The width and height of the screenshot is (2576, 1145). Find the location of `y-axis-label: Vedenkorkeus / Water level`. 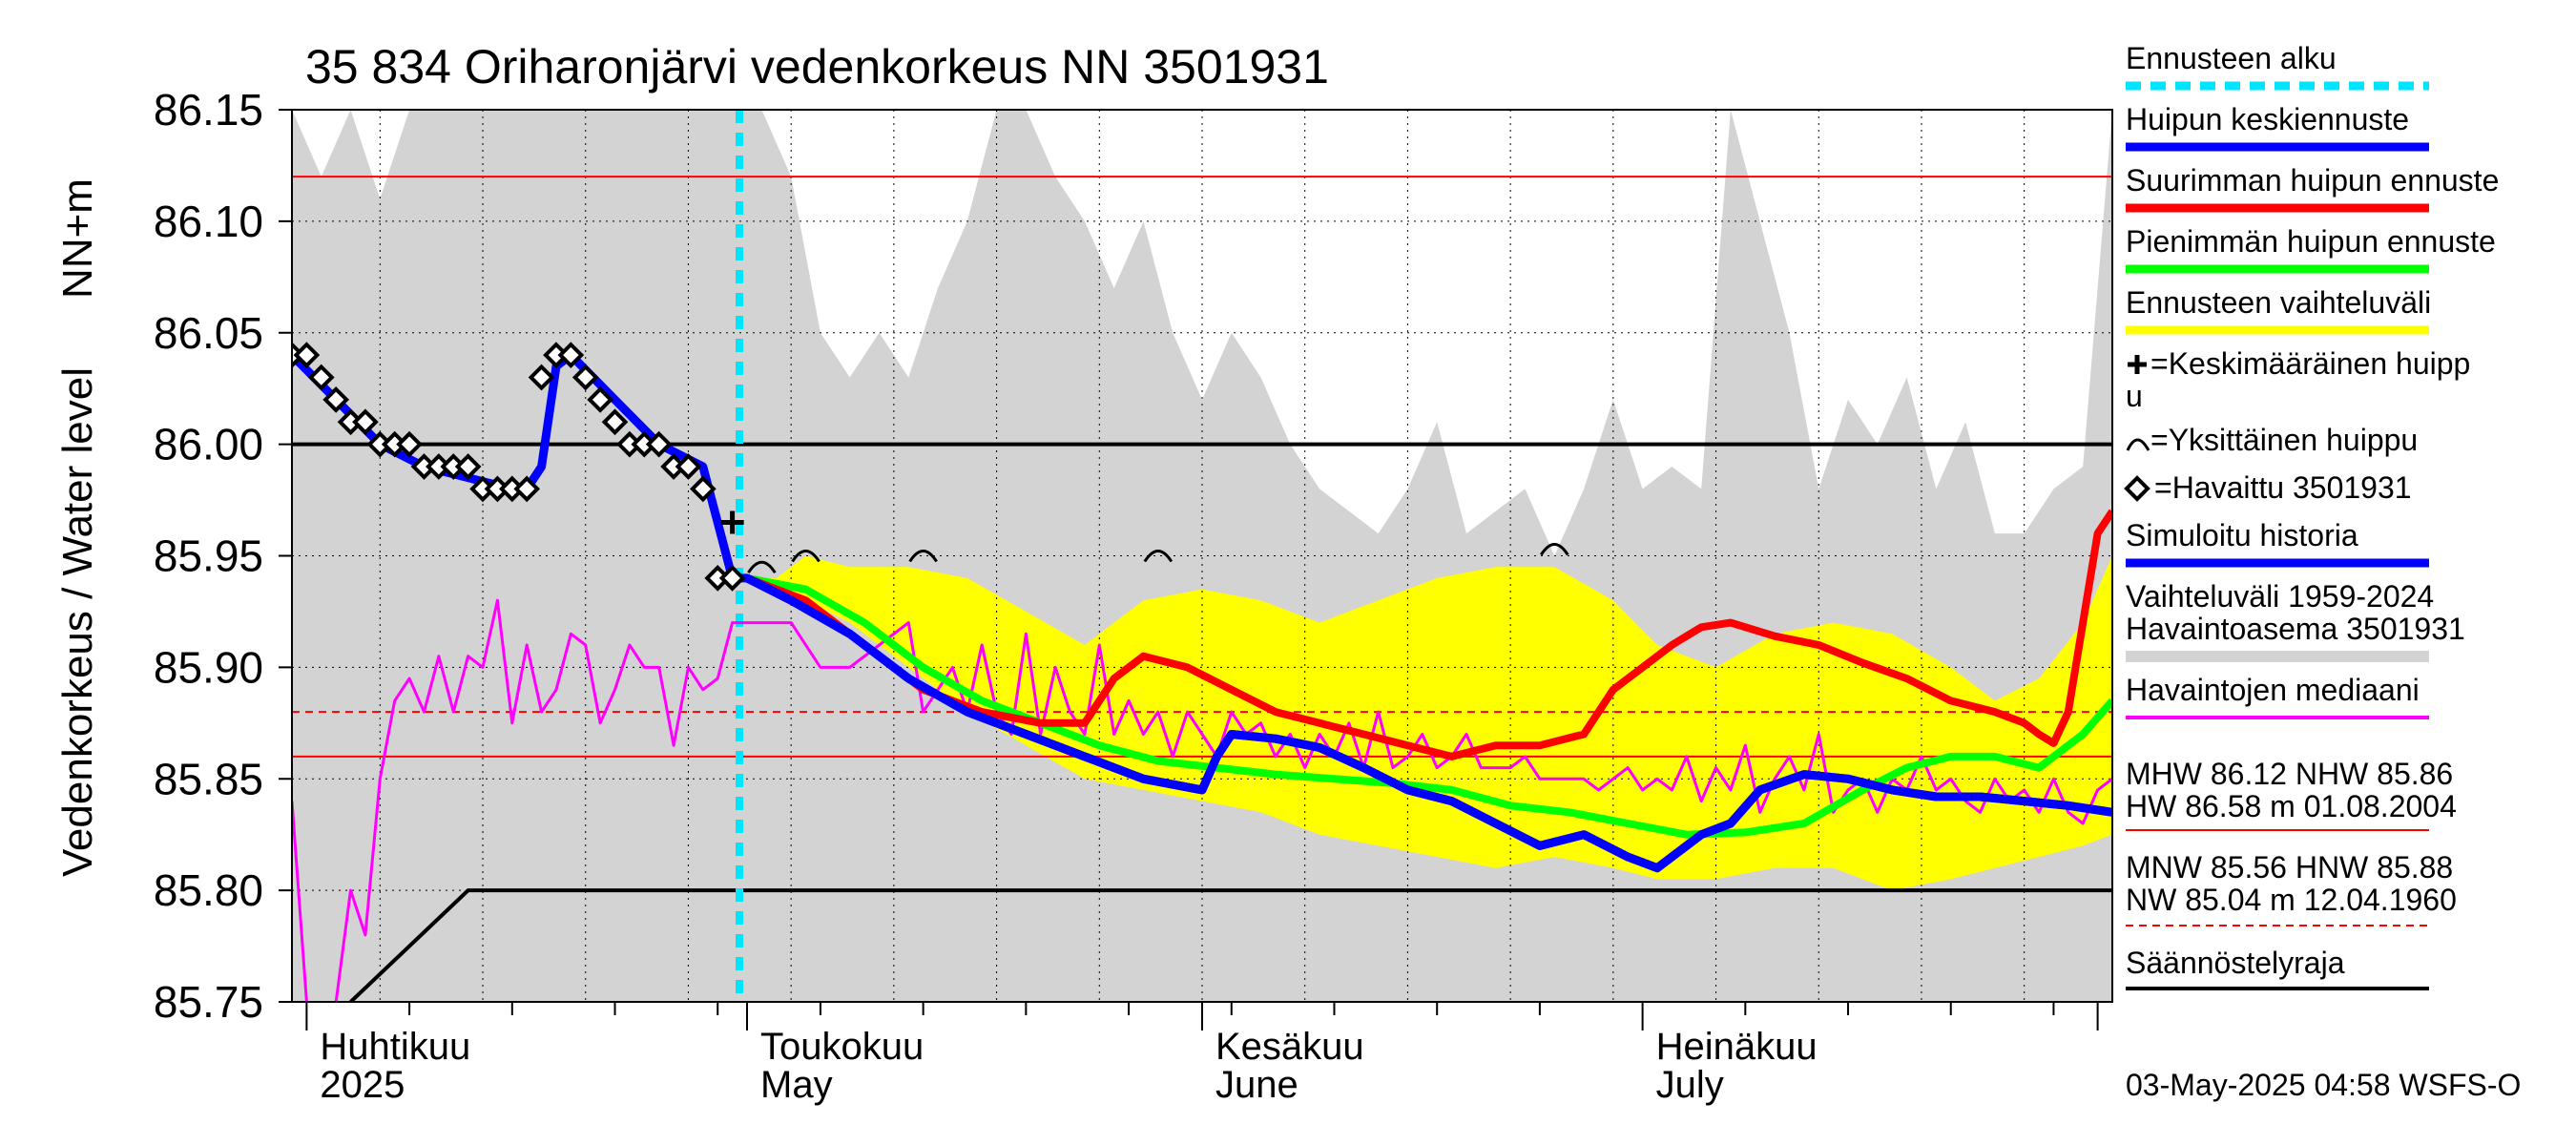

y-axis-label: Vedenkorkeus / Water level is located at coordinates (77, 622).